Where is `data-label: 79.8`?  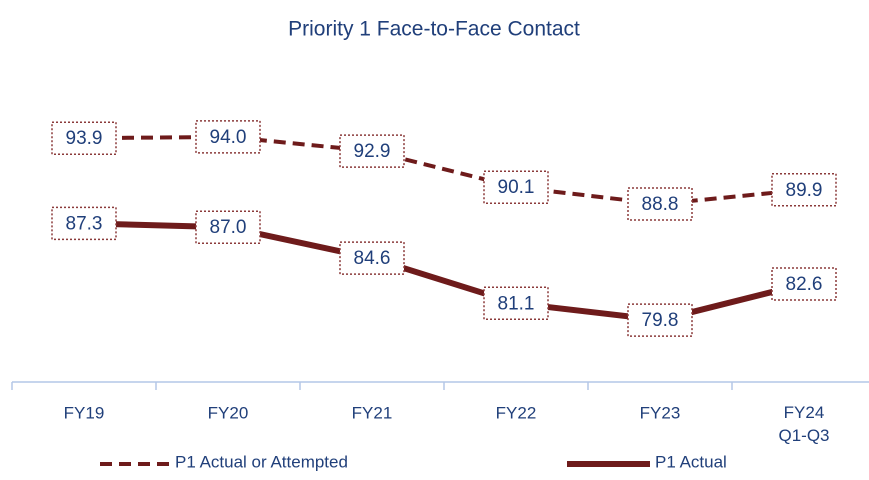
data-label: 79.8 is located at coordinates (660, 320).